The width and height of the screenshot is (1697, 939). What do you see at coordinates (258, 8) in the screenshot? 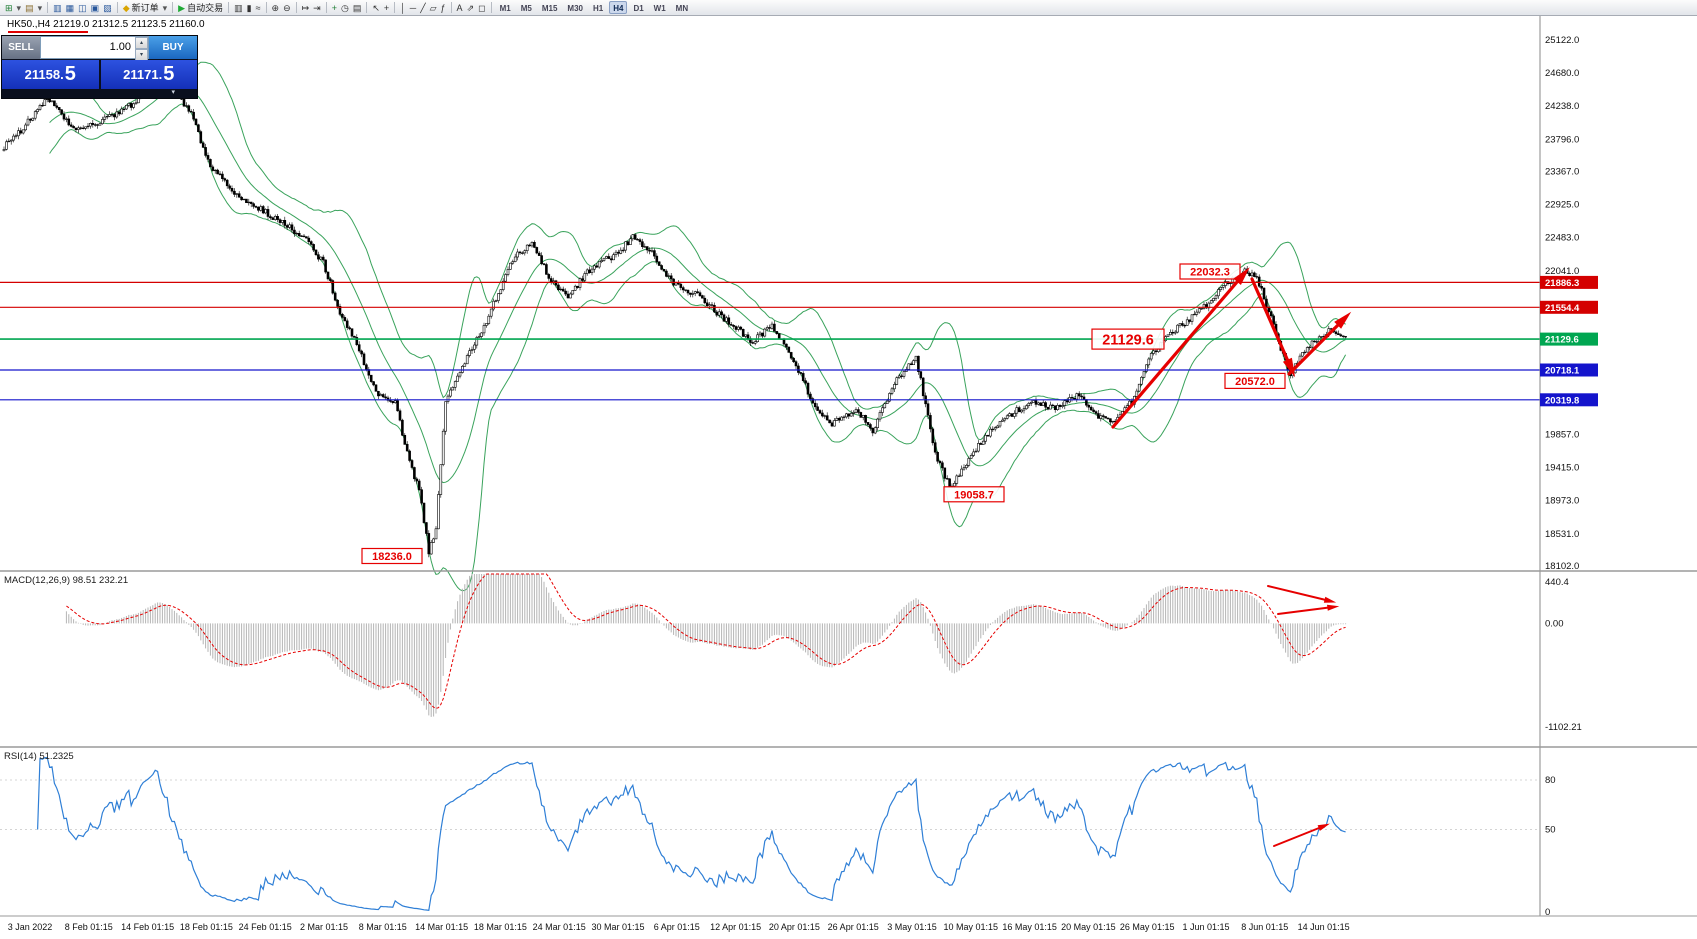
I see `line-chart-button: ≈` at bounding box center [258, 8].